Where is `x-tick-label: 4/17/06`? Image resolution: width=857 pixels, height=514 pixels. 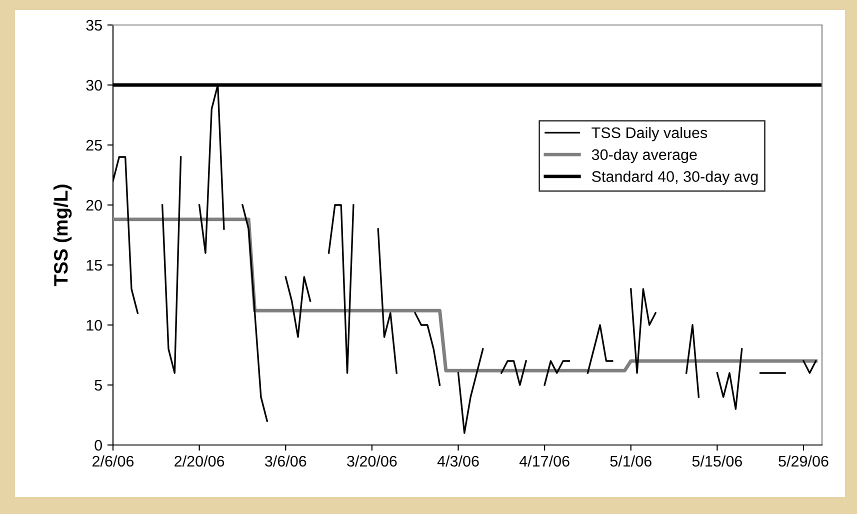 x-tick-label: 4/17/06 is located at coordinates (544, 461).